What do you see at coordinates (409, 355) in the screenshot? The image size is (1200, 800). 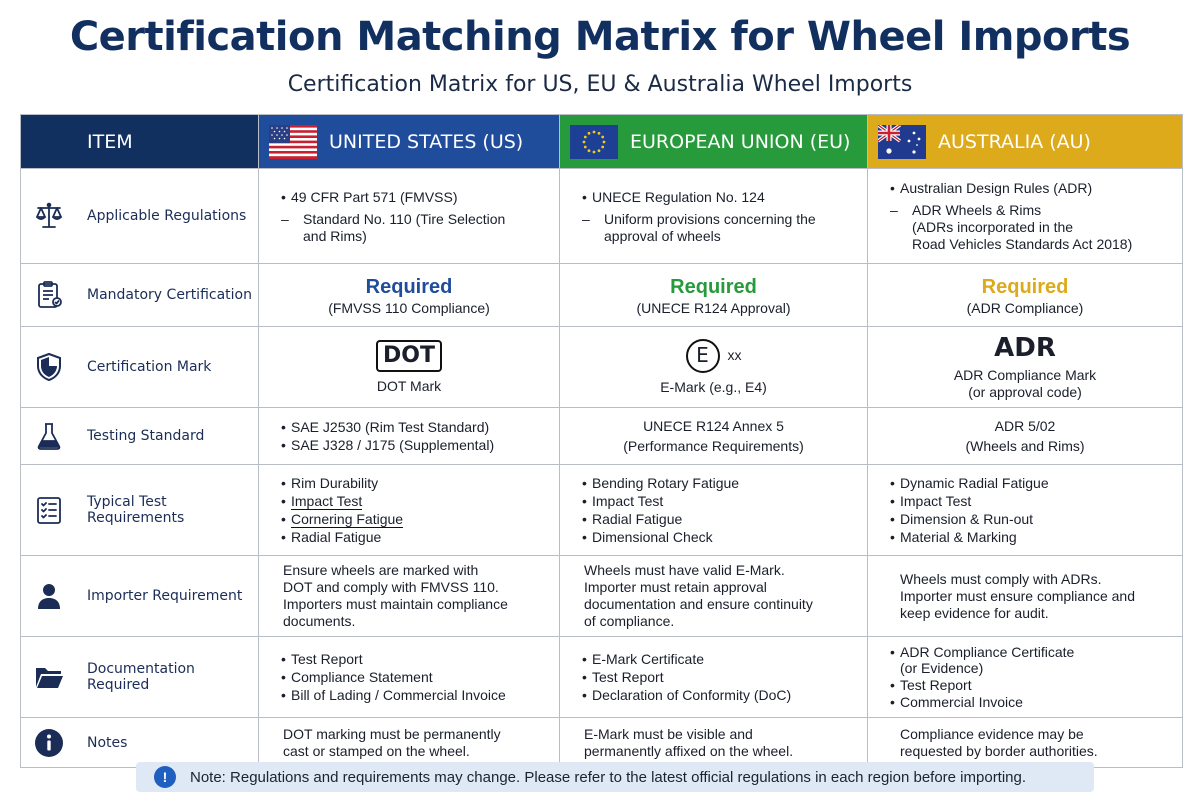 I see `dot-mark-logo: DOT` at bounding box center [409, 355].